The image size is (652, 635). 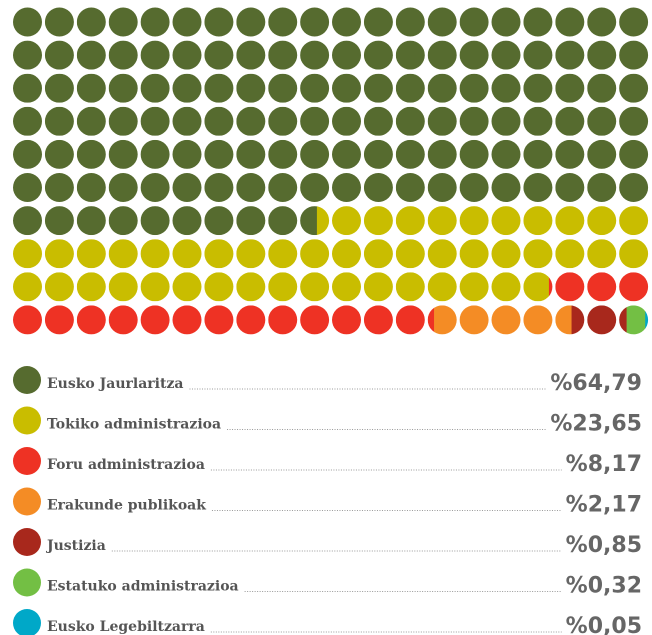 What do you see at coordinates (134, 425) in the screenshot?
I see `legend-label: Tokiko administrazioa` at bounding box center [134, 425].